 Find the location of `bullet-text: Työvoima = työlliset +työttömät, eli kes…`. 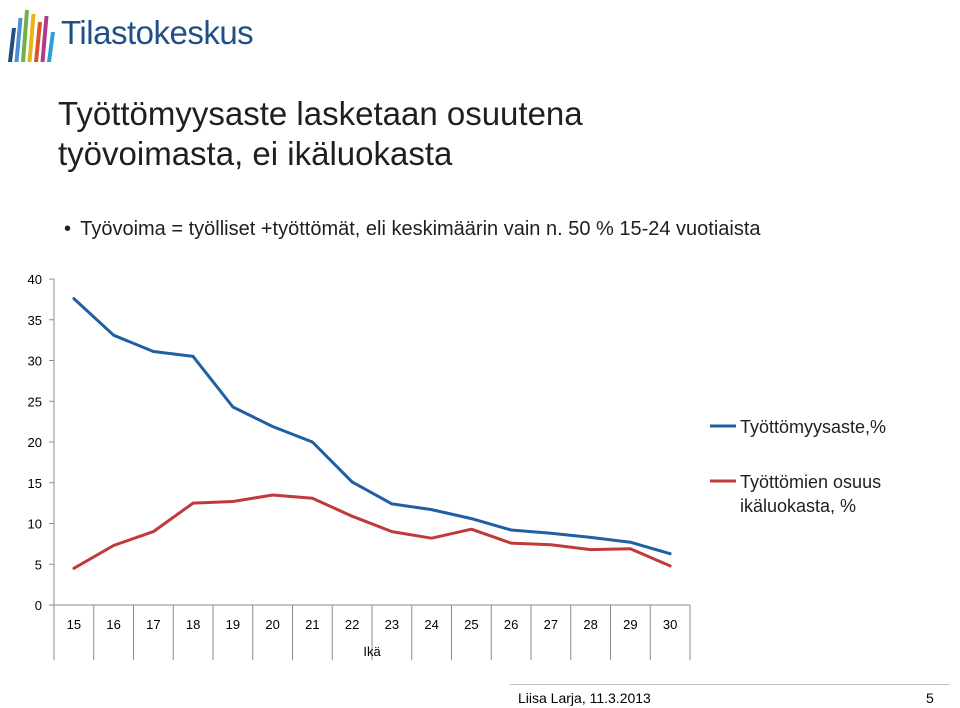

bullet-text: Työvoima = työlliset +työttömät, eli kes… is located at coordinates (420, 229).